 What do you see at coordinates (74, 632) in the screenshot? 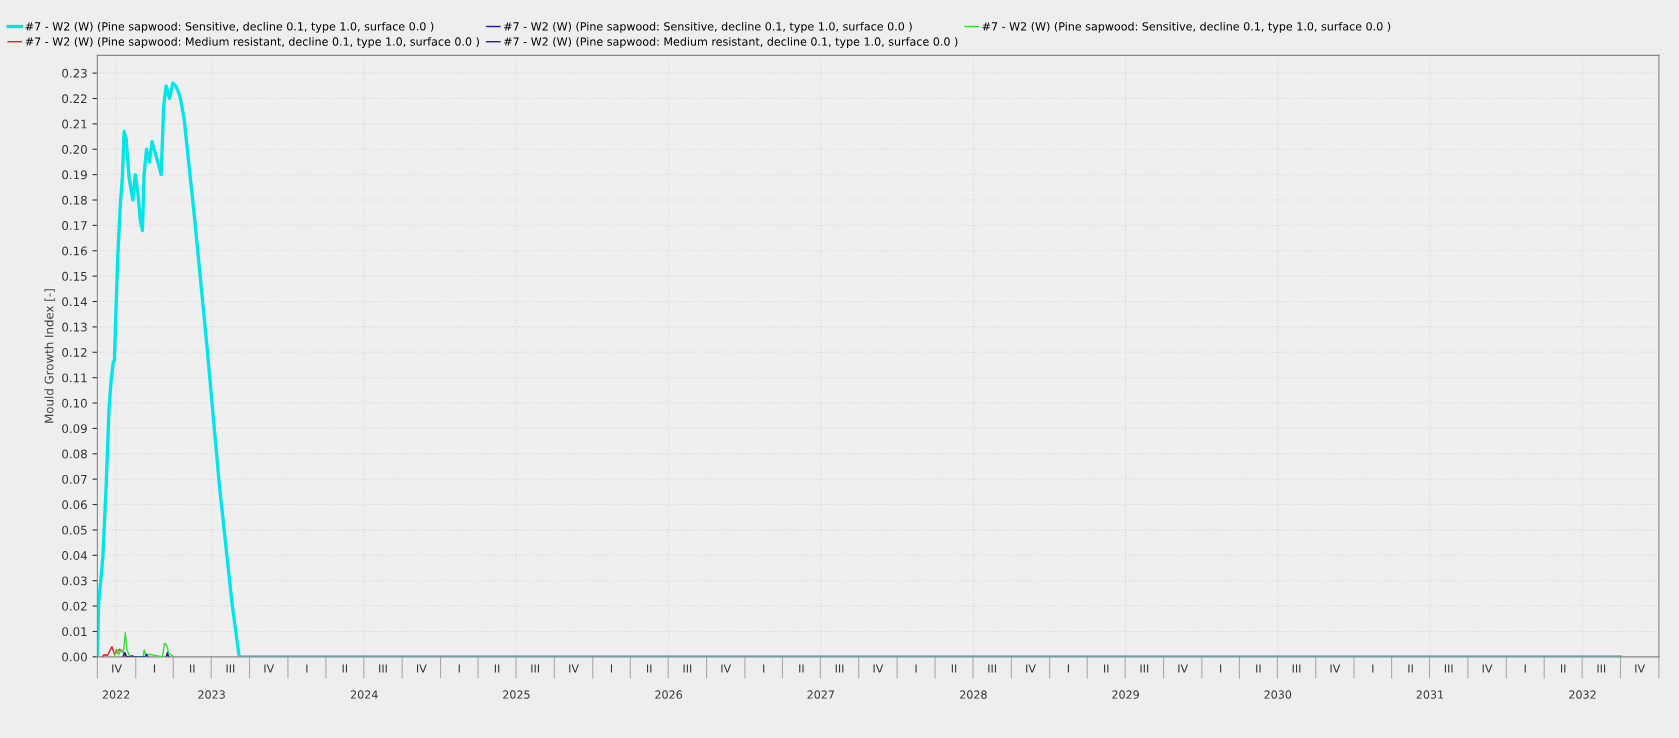
I see `y-tick-label: 0.01` at bounding box center [74, 632].